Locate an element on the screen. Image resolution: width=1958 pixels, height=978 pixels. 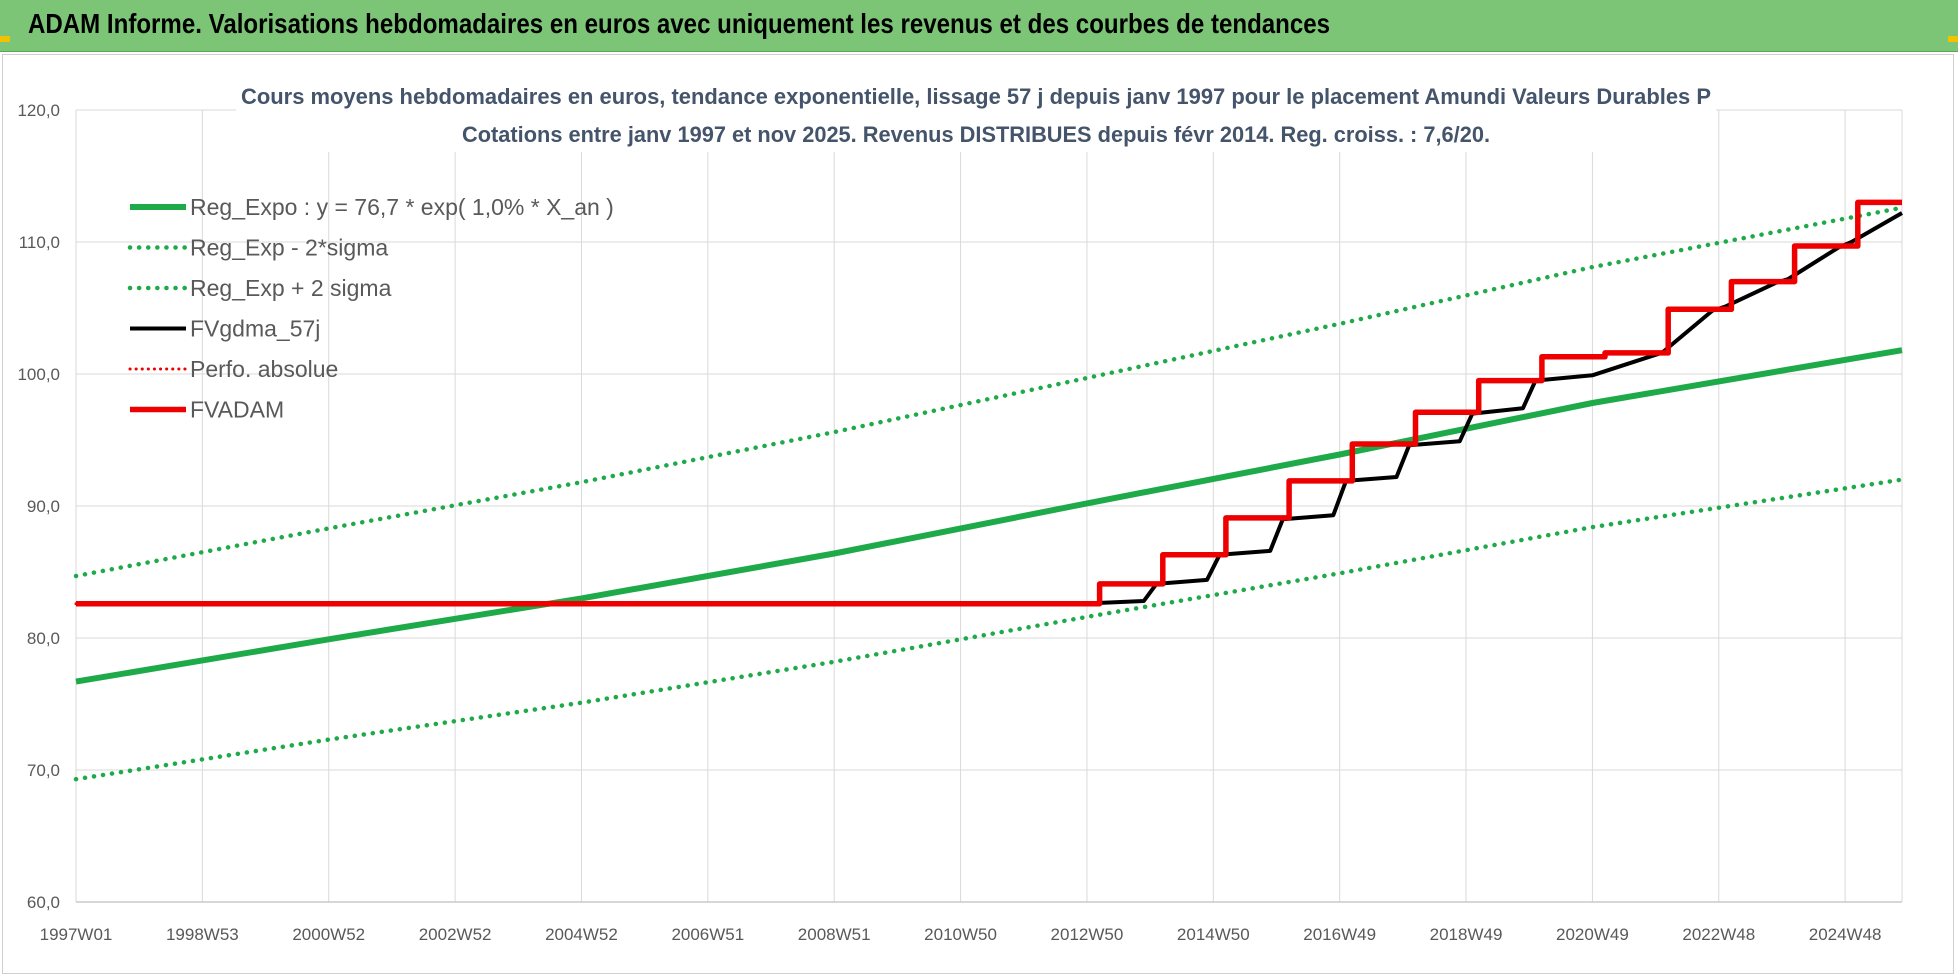
x-tick-label: 2008W51 is located at coordinates (834, 934).